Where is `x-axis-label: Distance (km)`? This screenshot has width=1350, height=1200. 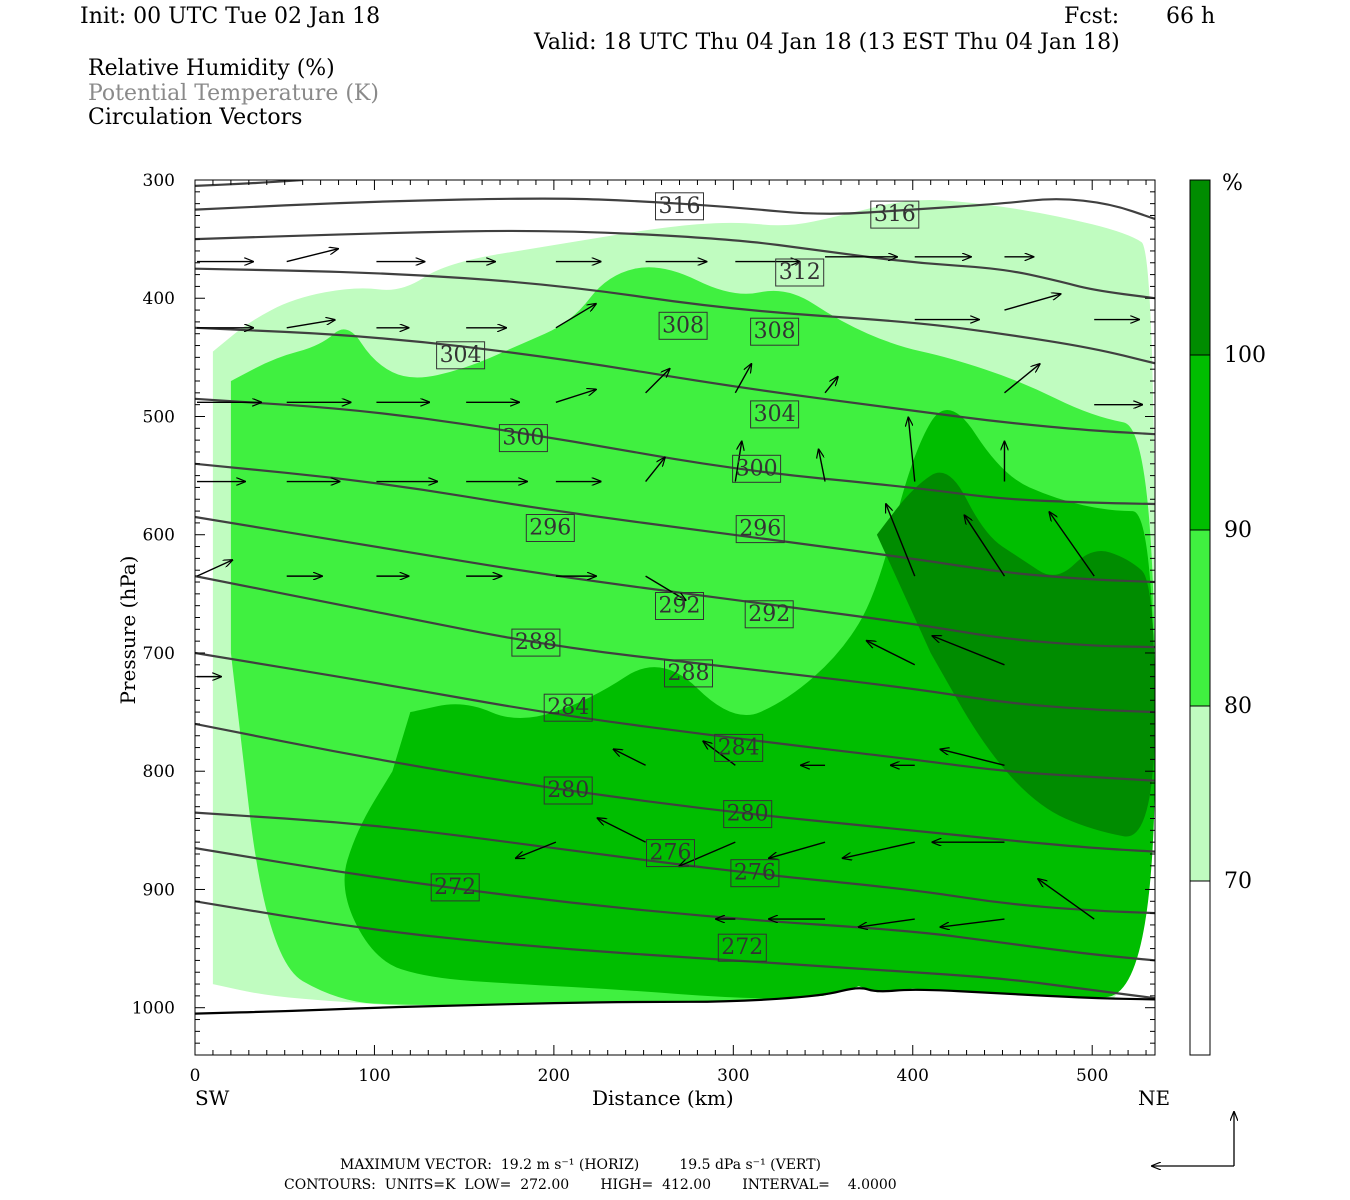 x-axis-label: Distance (km) is located at coordinates (663, 1098).